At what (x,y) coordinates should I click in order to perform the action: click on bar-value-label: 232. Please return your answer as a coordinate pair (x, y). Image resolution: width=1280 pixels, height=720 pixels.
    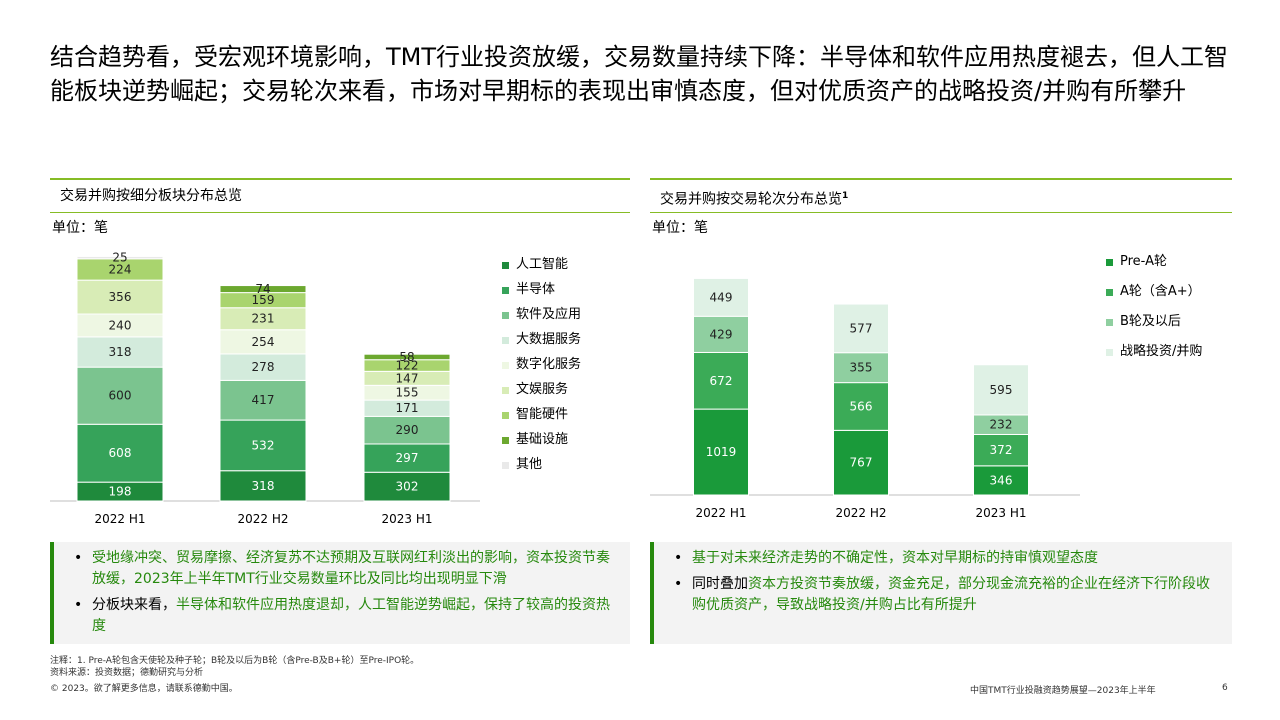
    Looking at the image, I should click on (1001, 425).